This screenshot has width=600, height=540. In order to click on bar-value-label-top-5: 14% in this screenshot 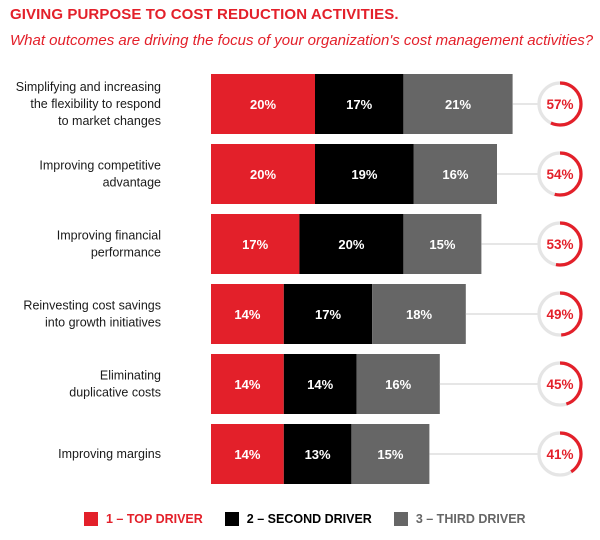, I will do `click(247, 384)`.